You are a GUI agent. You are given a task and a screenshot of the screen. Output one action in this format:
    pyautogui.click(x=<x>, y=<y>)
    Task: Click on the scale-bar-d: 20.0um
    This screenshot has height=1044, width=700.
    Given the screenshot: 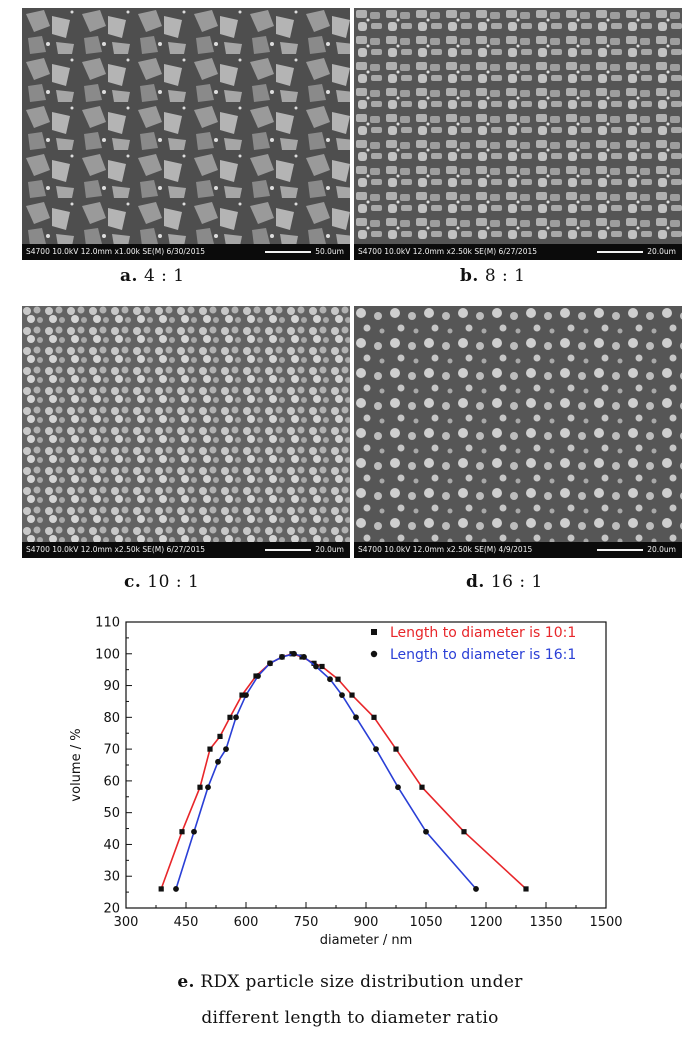 What is the action you would take?
    pyautogui.click(x=636, y=550)
    